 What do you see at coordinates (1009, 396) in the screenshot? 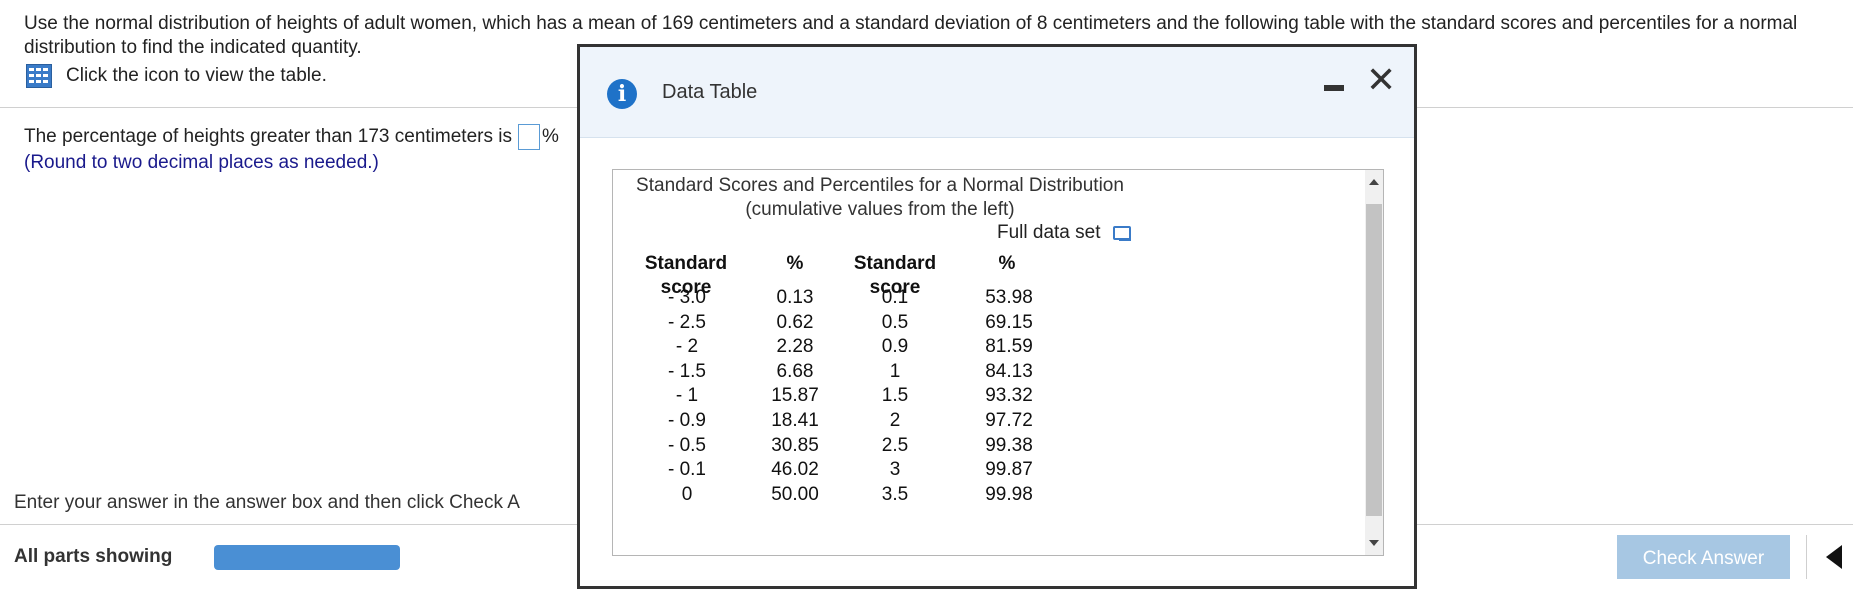
I see `right-percent-cell: 93.32` at bounding box center [1009, 396].